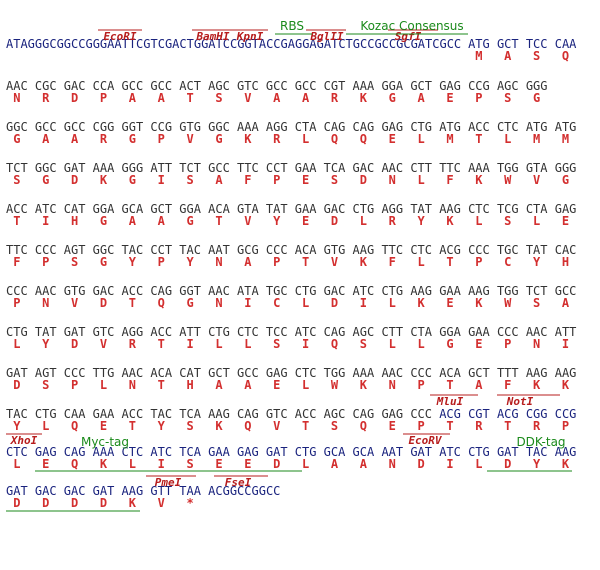 The width and height of the screenshot is (600, 570). Describe the element at coordinates (411, 26) in the screenshot. I see `feature-label: Kozac Consensus` at that location.